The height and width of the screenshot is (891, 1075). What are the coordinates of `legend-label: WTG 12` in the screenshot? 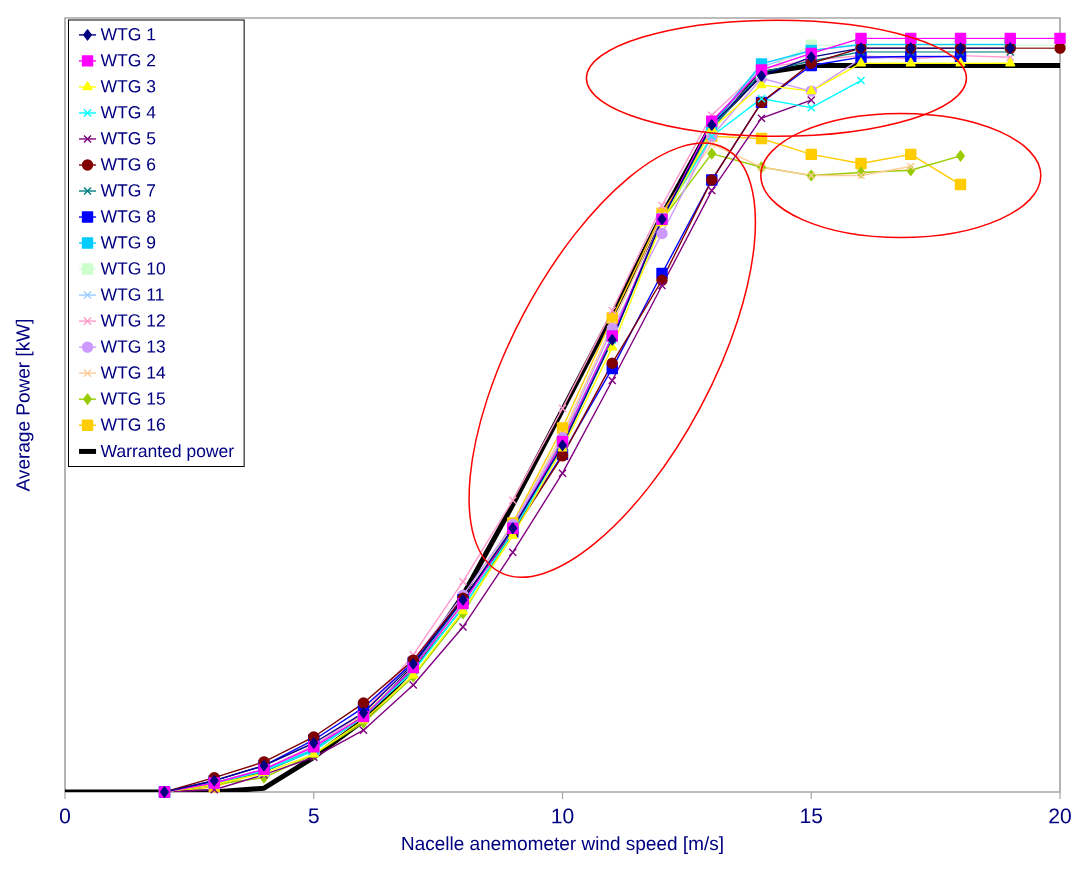 It's located at (132, 320).